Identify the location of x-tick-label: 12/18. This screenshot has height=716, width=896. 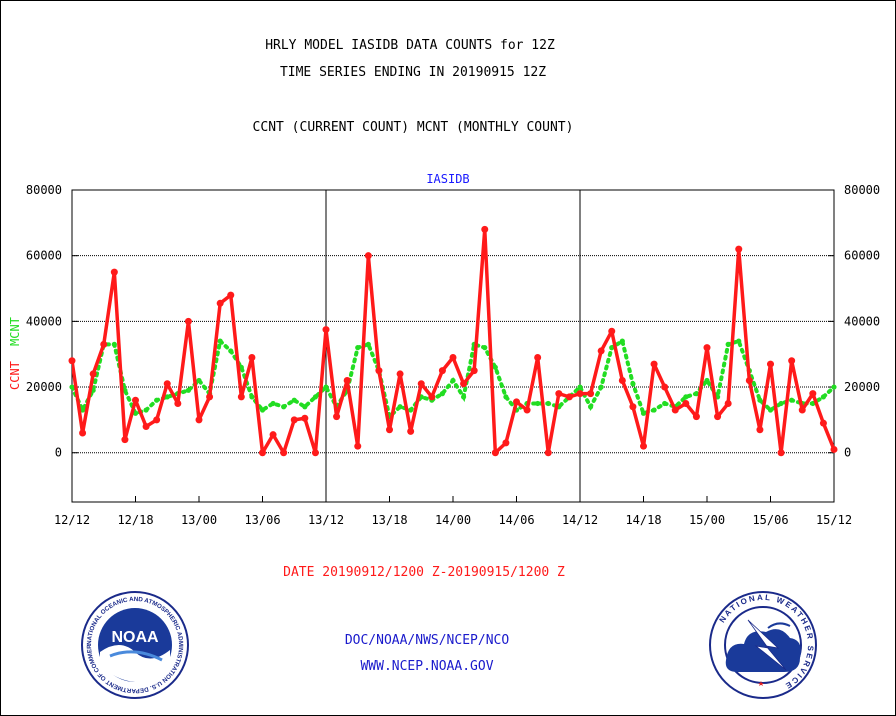
(135, 520).